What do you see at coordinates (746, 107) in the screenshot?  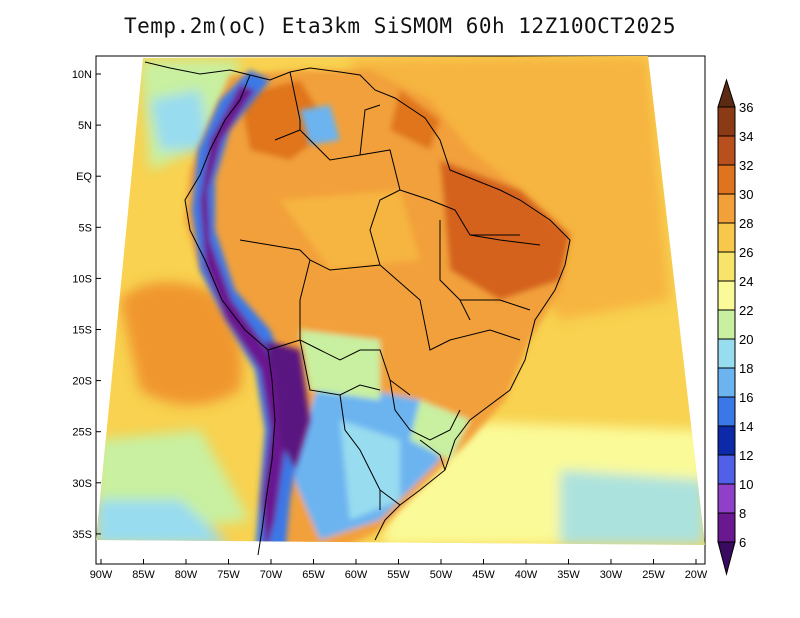 I see `colorbar-label: 36` at bounding box center [746, 107].